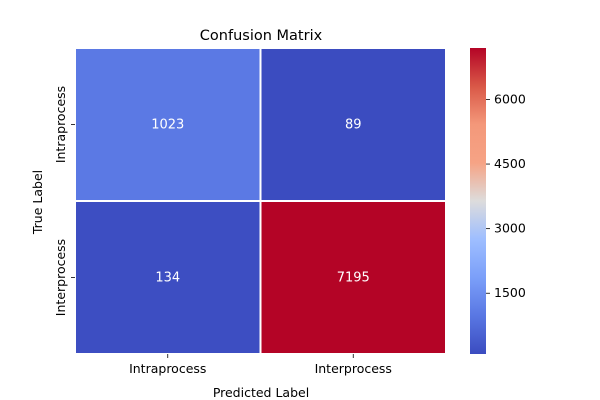 The height and width of the screenshot is (400, 600). What do you see at coordinates (510, 292) in the screenshot?
I see `colorbar-tick-label-0: 1500` at bounding box center [510, 292].